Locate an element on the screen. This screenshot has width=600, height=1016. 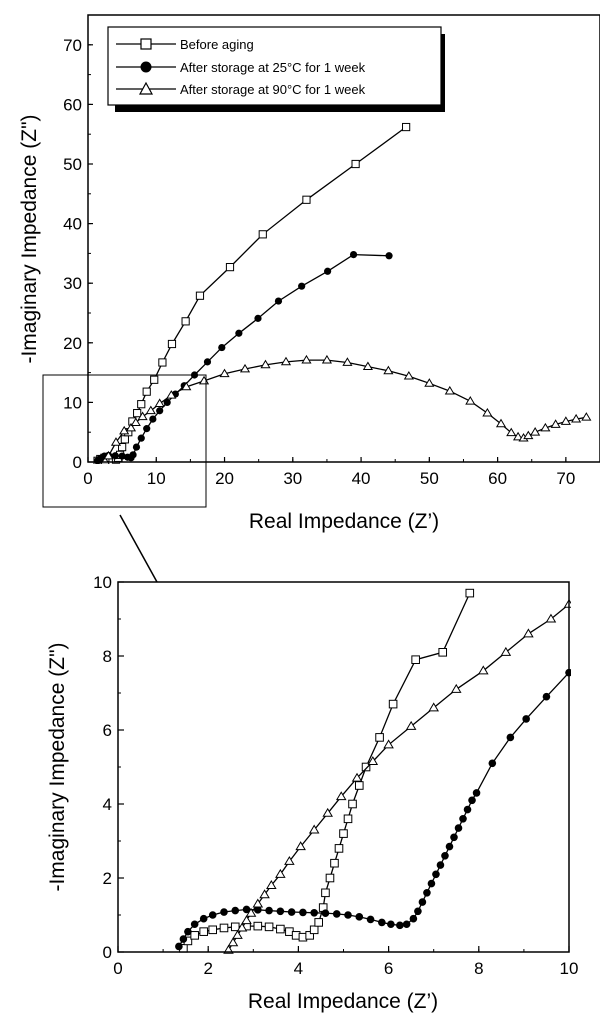
main-x-axis-ticks: 0 10 20 30 40 50 60 70 is located at coordinates (329, 472).